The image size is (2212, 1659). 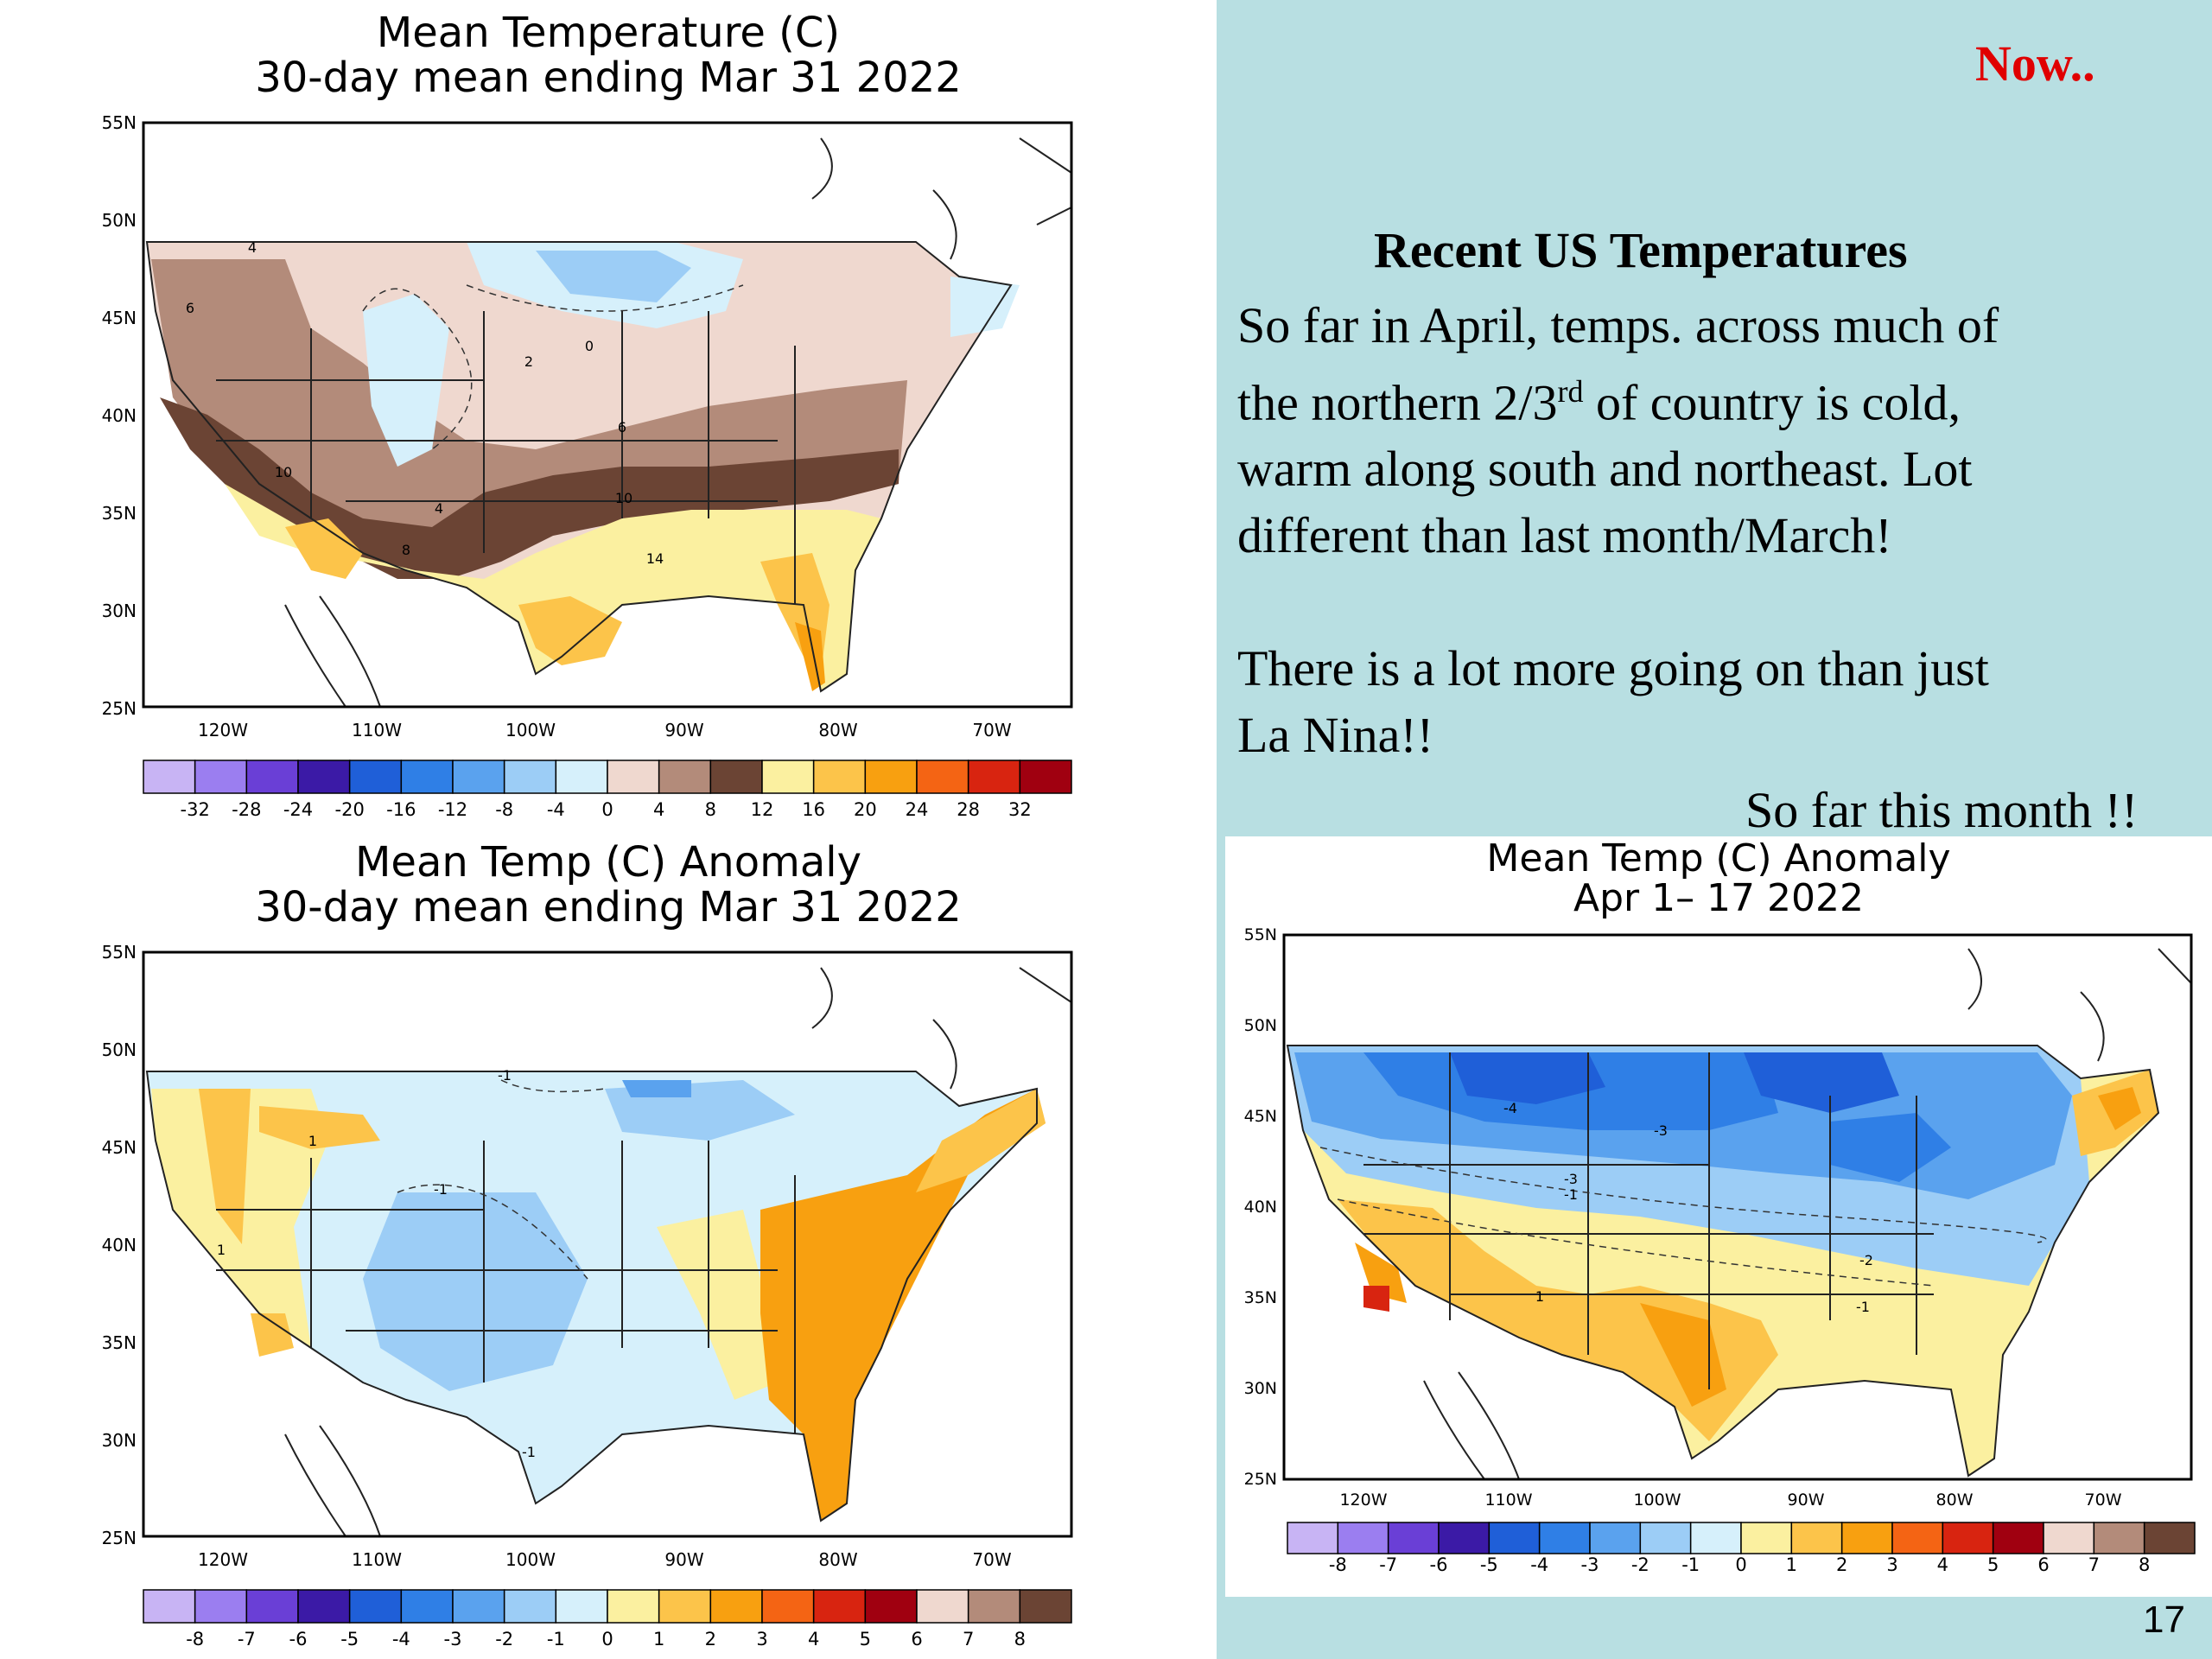 I want to click on mean-temp-legend-tick: -16, so click(x=401, y=809).